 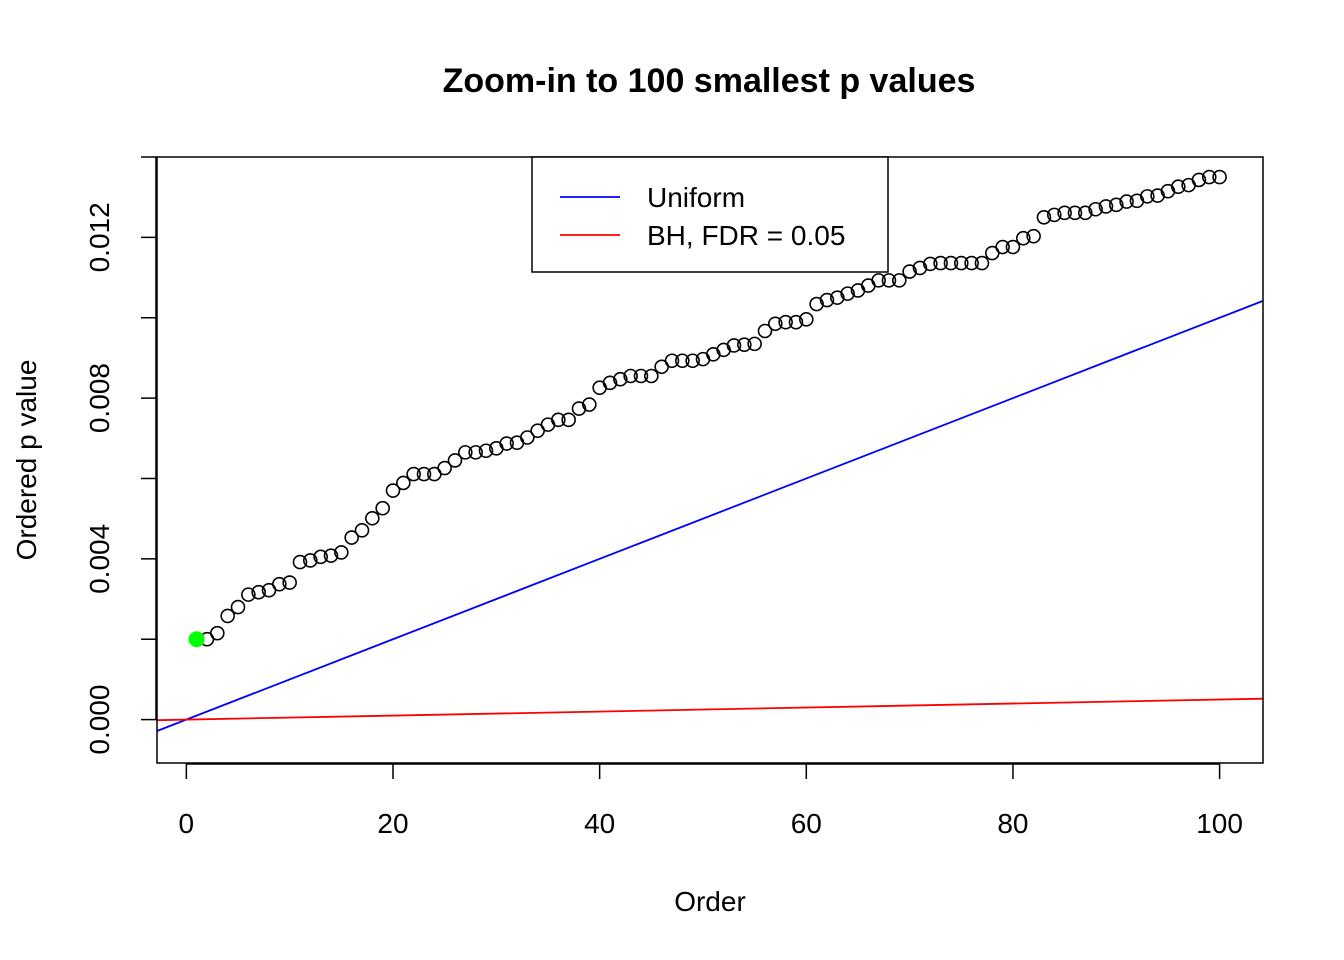 What do you see at coordinates (1012, 823) in the screenshot?
I see `x-tick-label: 80` at bounding box center [1012, 823].